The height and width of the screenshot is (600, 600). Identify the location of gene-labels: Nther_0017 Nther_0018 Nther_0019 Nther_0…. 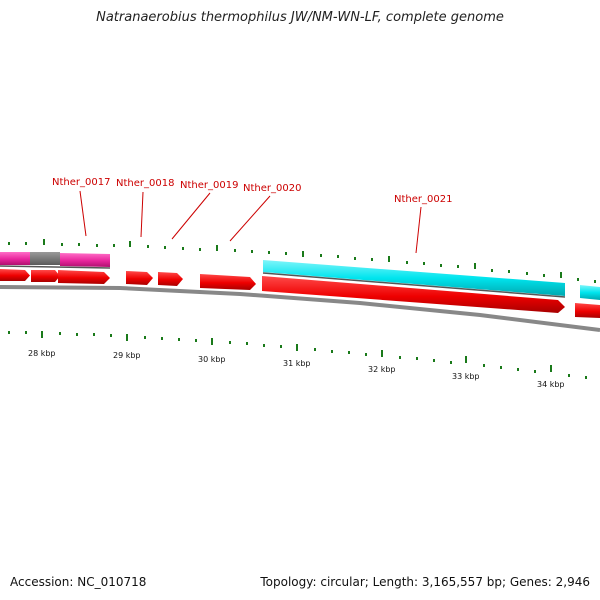
(252, 191).